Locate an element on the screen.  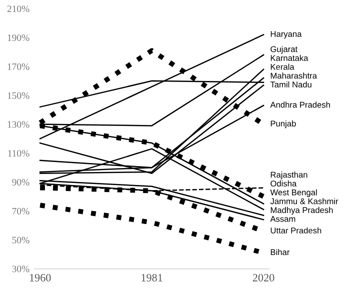
y-tick-label: 90% is located at coordinates (21, 182).